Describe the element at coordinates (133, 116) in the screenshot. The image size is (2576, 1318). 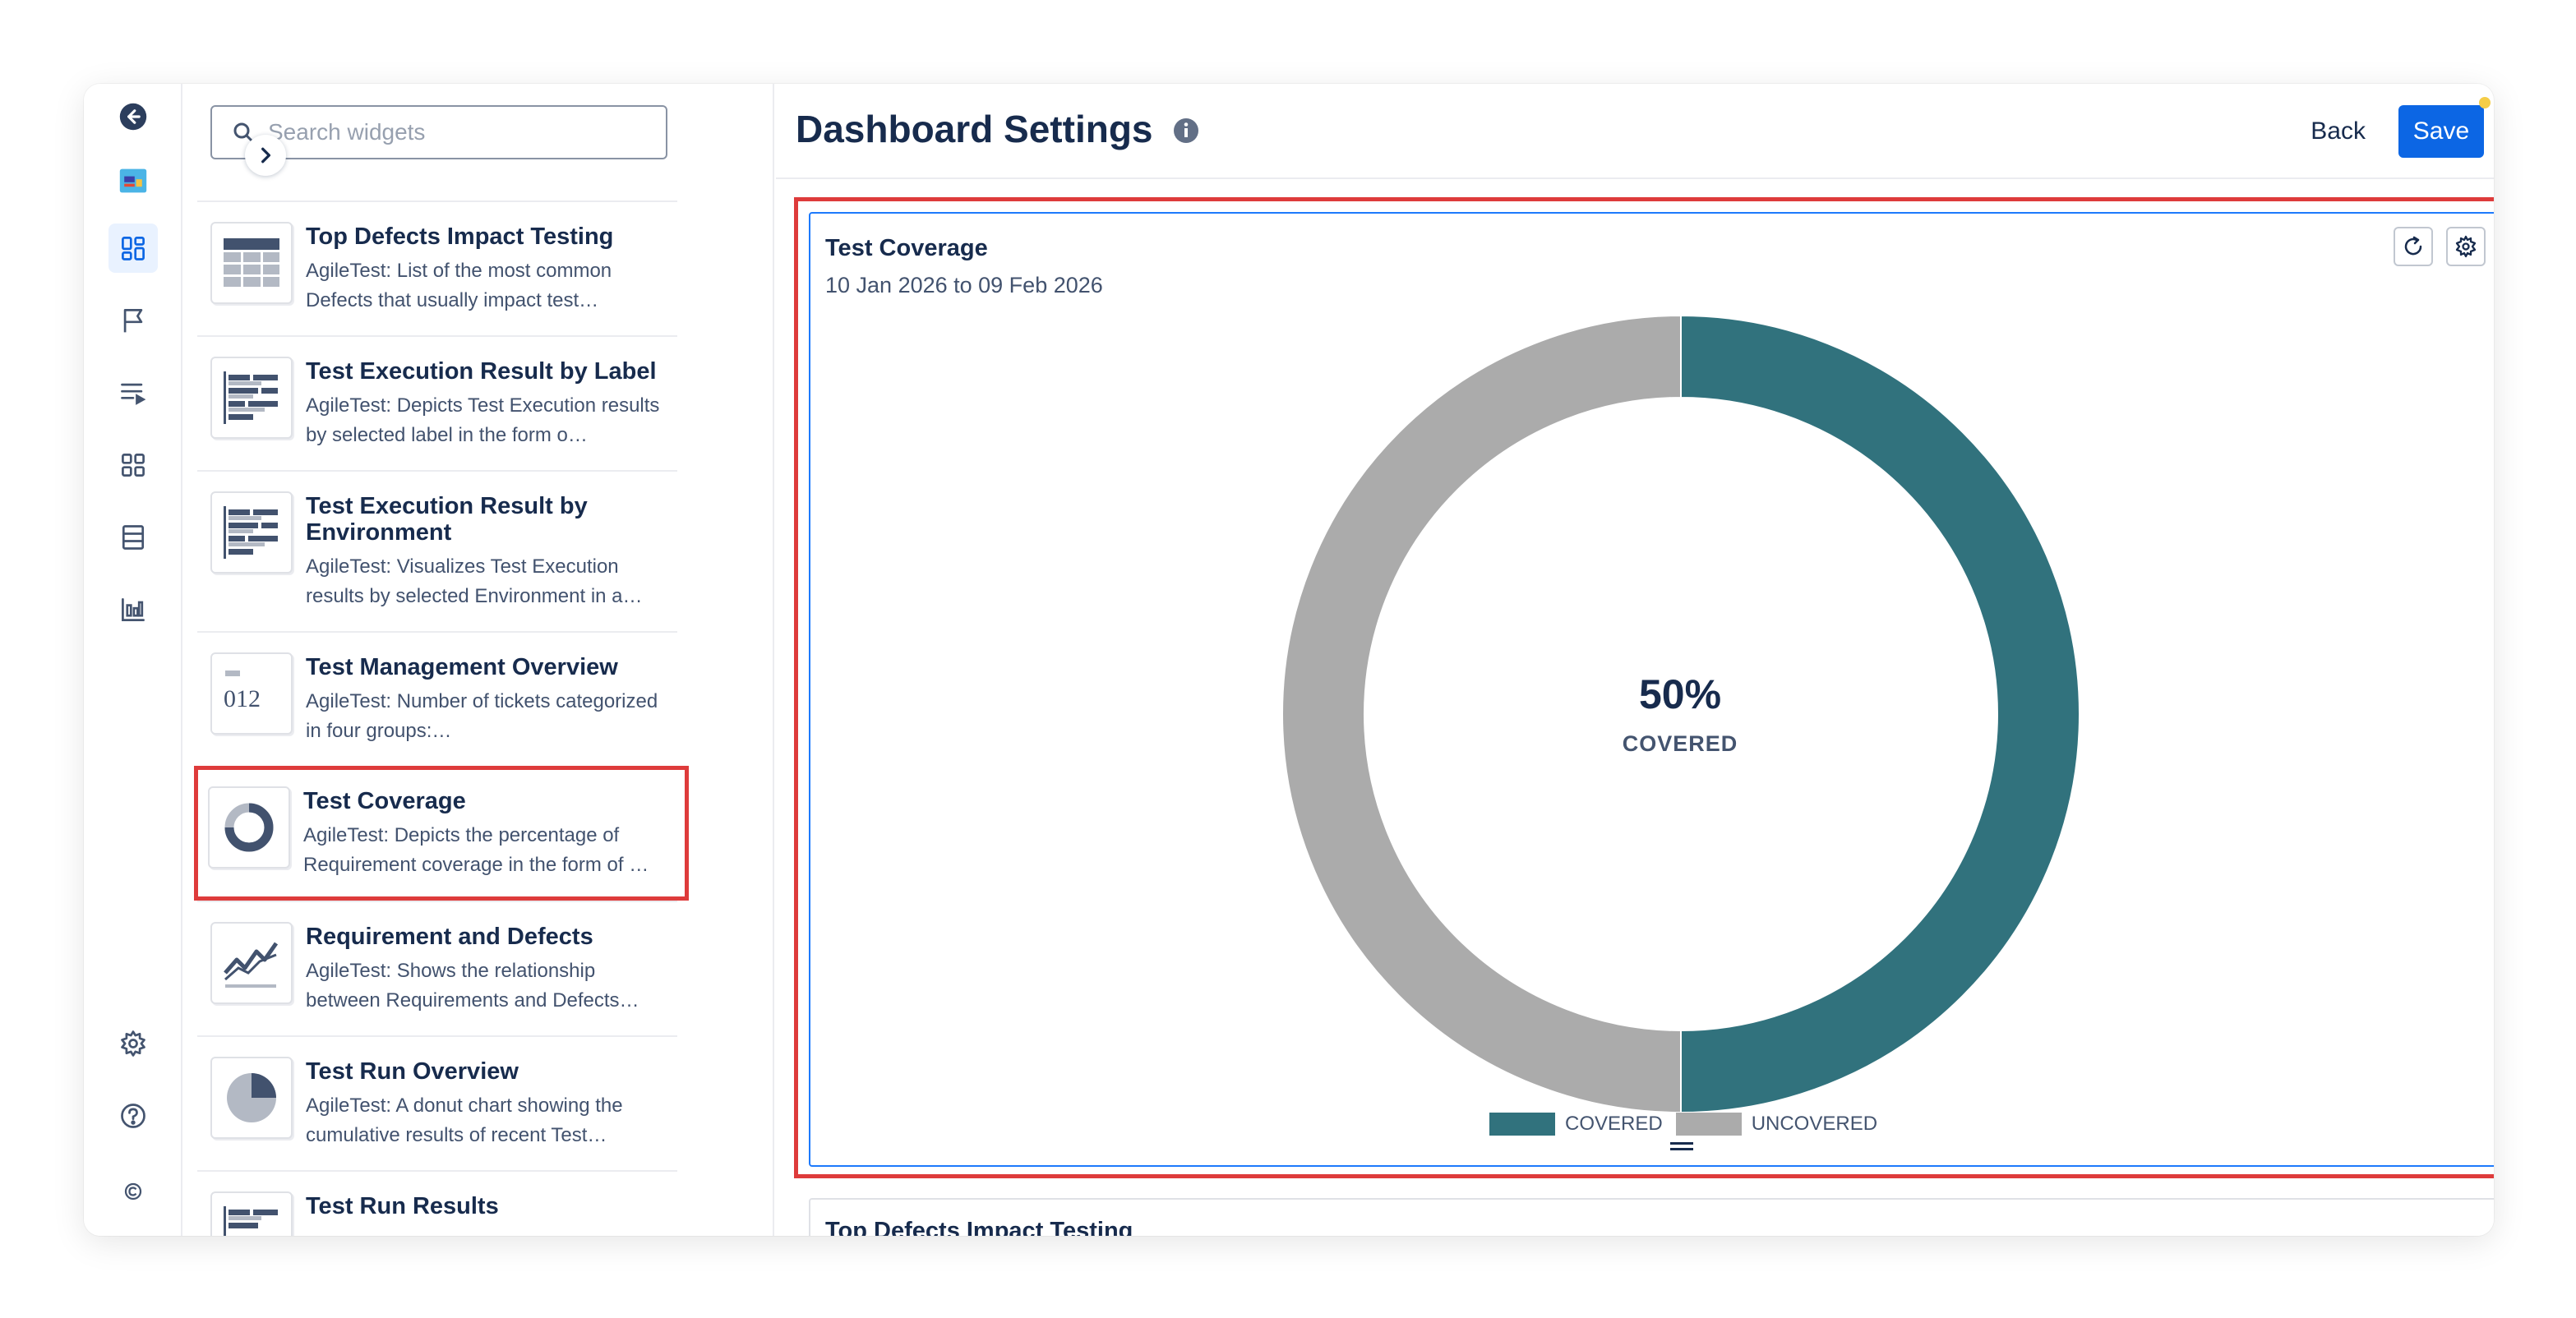
I see `back-arrow-icon` at that location.